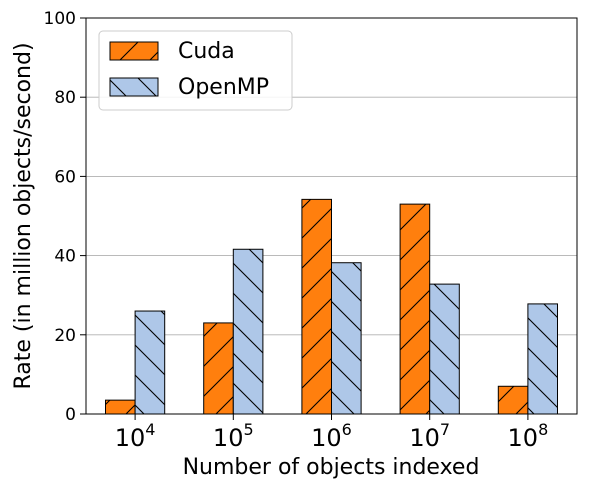 This screenshot has width=590, height=490. I want to click on legend-label-cuda: Cuda, so click(206, 51).